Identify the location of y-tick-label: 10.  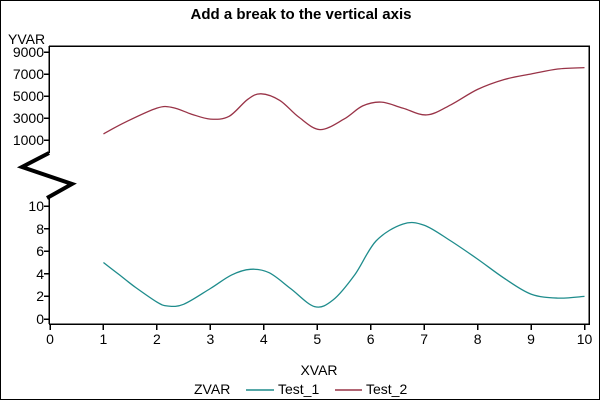
(36, 206).